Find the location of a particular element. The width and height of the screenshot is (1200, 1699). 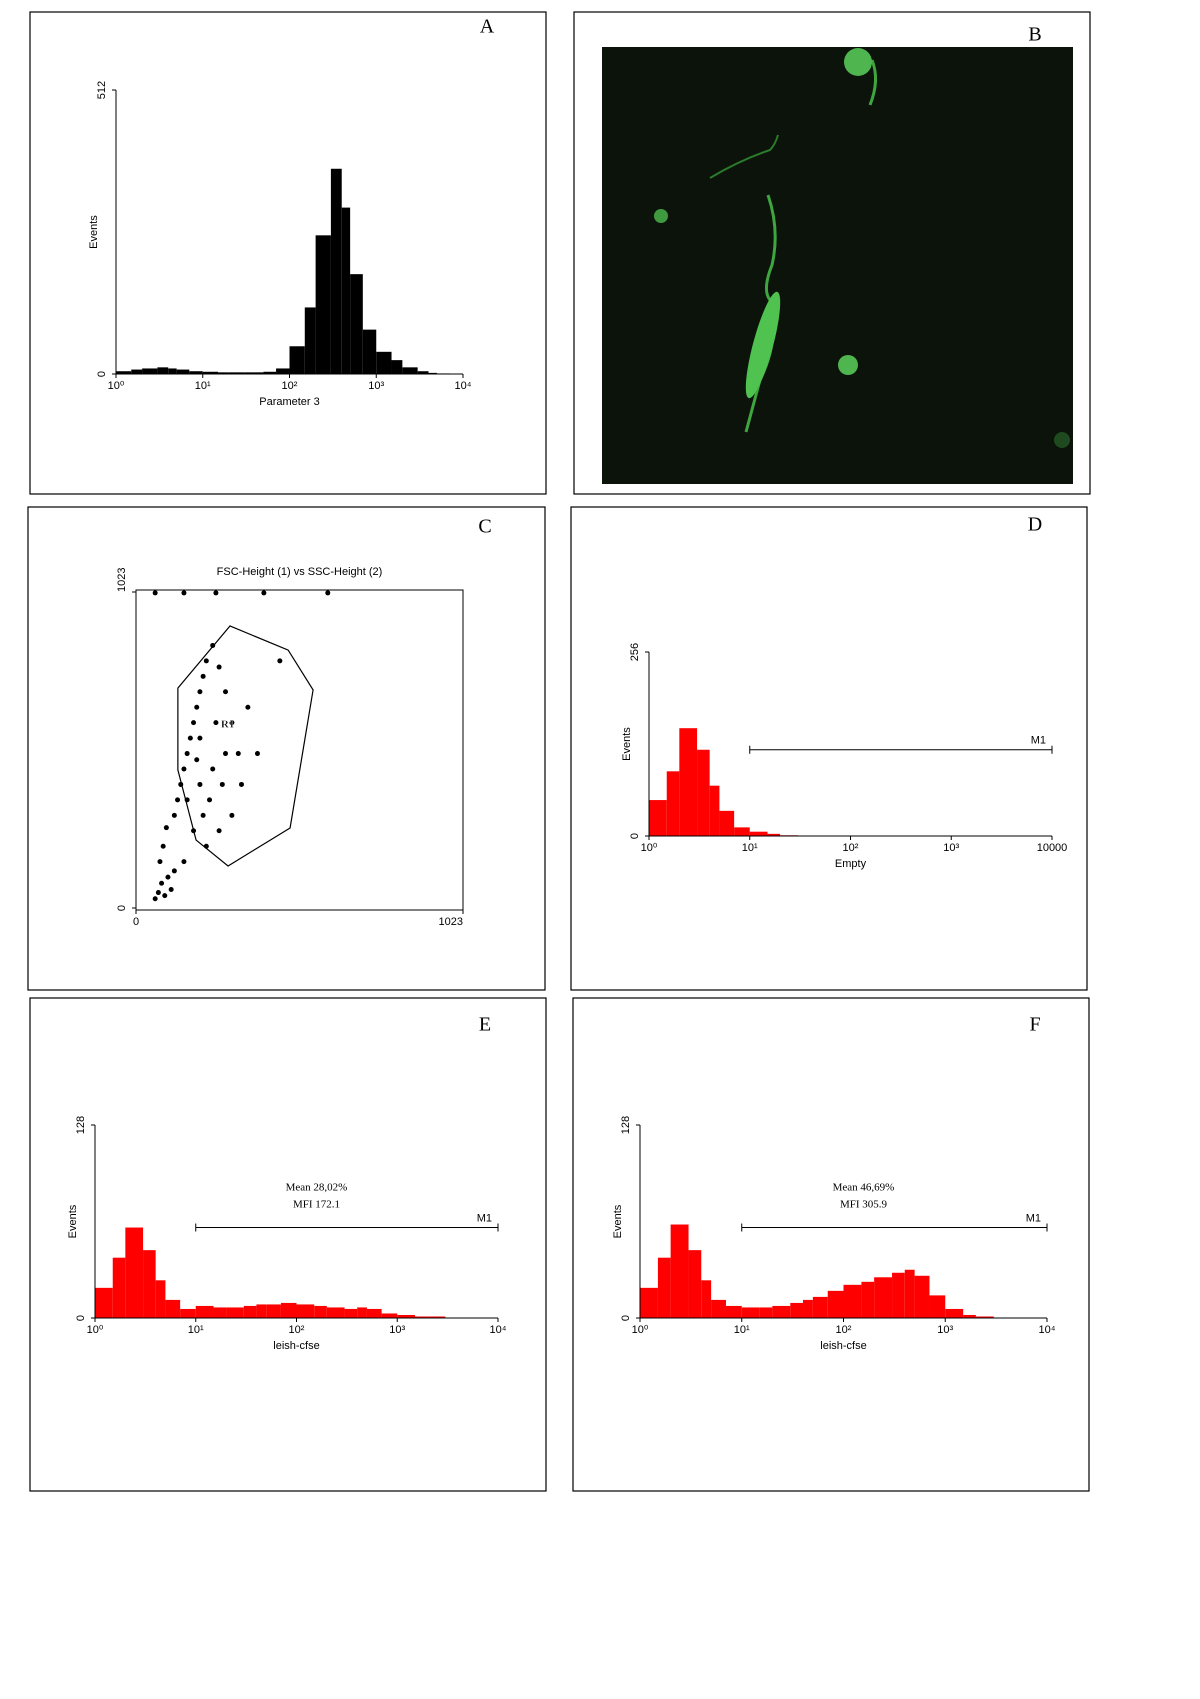

panel-label: E is located at coordinates (485, 1025).